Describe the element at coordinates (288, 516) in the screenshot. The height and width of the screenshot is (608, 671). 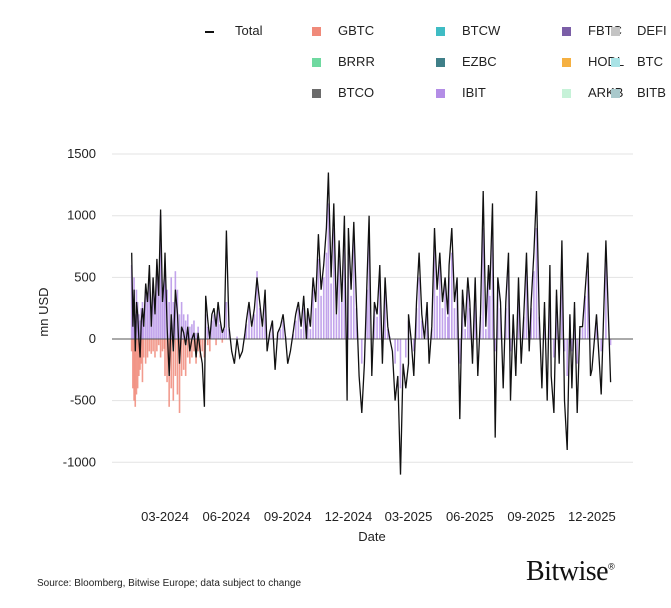
I see `x-tick-label: 09-2024` at that location.